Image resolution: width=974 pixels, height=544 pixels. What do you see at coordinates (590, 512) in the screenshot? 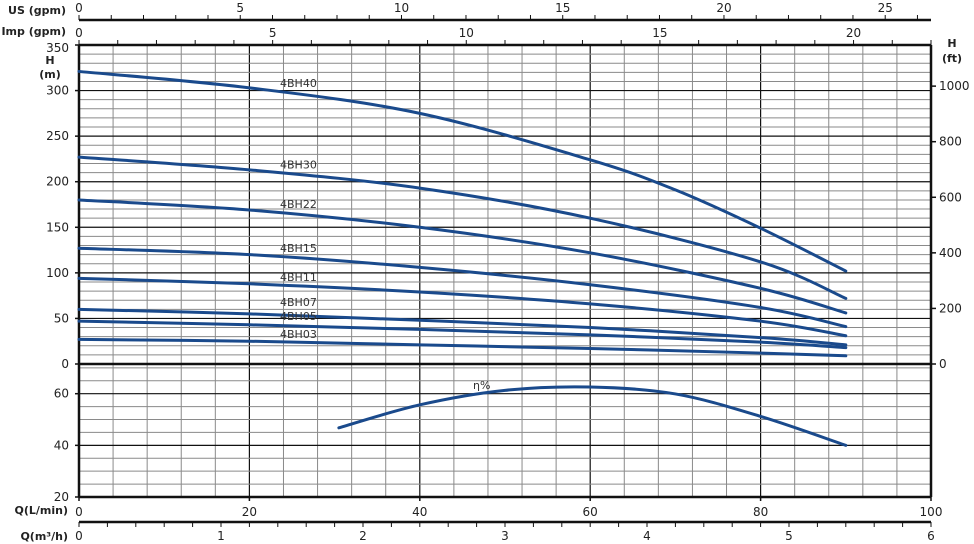
I see `x-tick-label: 60` at bounding box center [590, 512].